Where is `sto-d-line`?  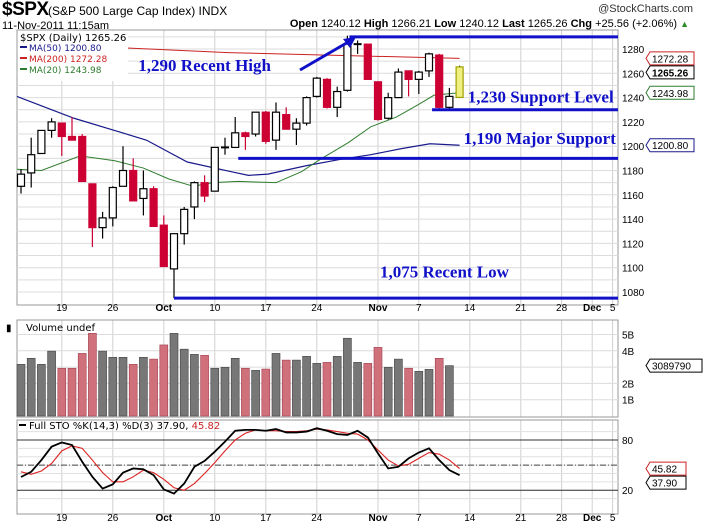 sto-d-line is located at coordinates (240, 459).